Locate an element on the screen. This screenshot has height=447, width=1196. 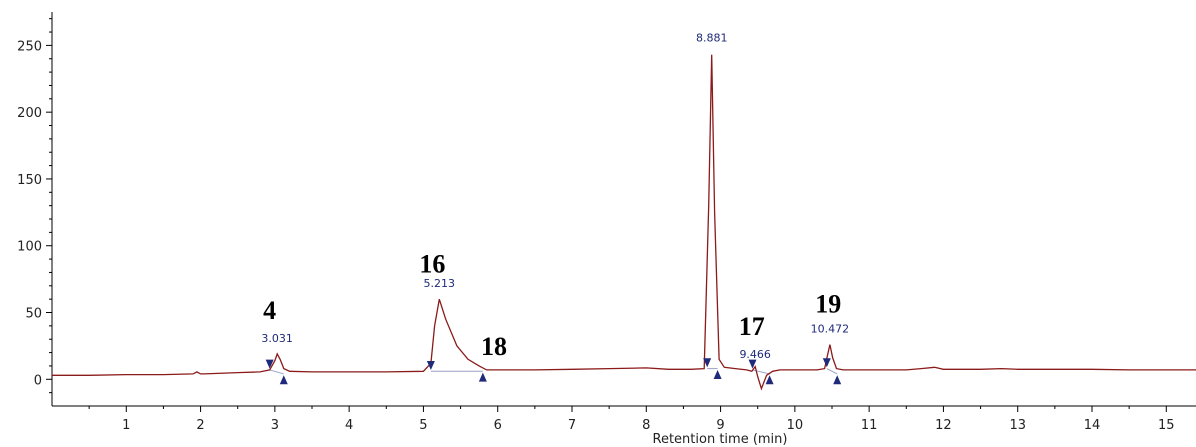
peak-rt-label: 5.213 is located at coordinates (440, 283).